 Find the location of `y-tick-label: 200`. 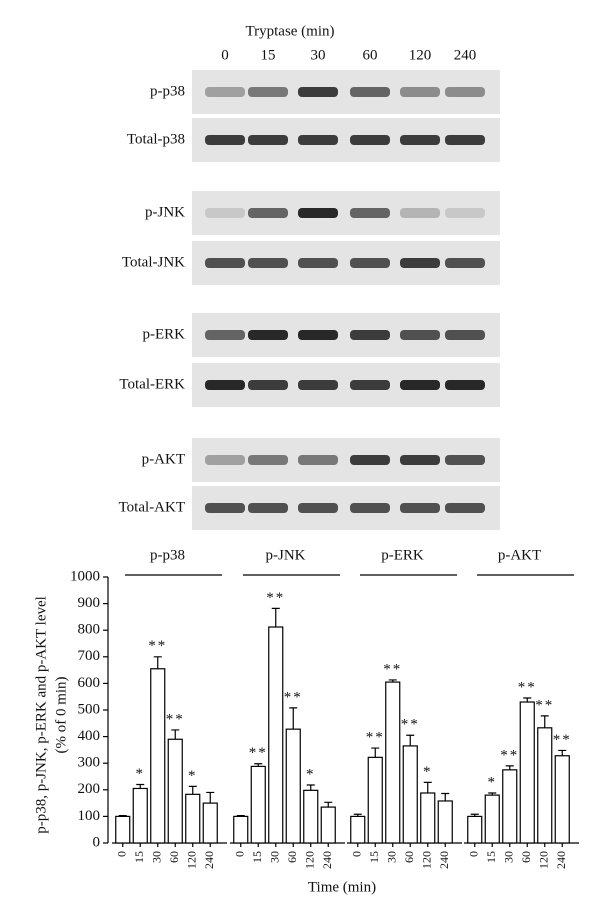

y-tick-label: 200 is located at coordinates (89, 789).